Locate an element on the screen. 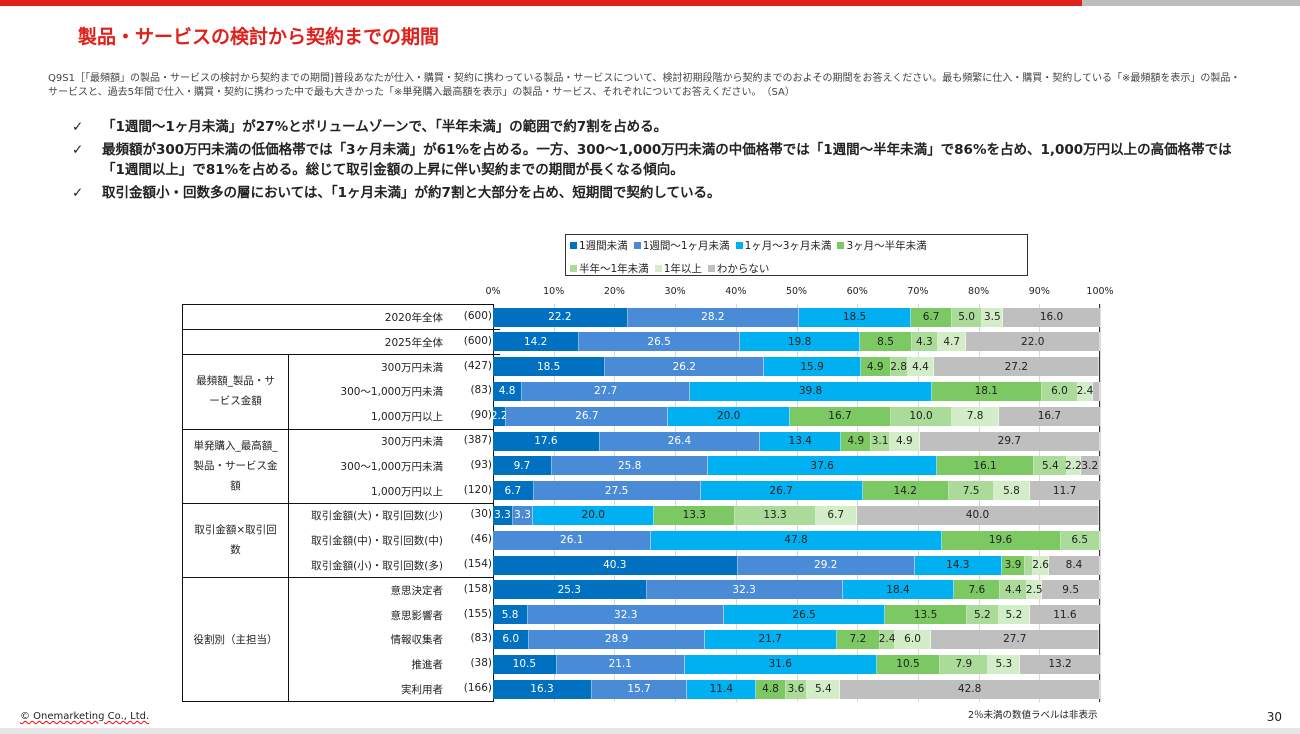 Image resolution: width=1300 pixels, height=734 pixels. data-label: 5.8 is located at coordinates (510, 614).